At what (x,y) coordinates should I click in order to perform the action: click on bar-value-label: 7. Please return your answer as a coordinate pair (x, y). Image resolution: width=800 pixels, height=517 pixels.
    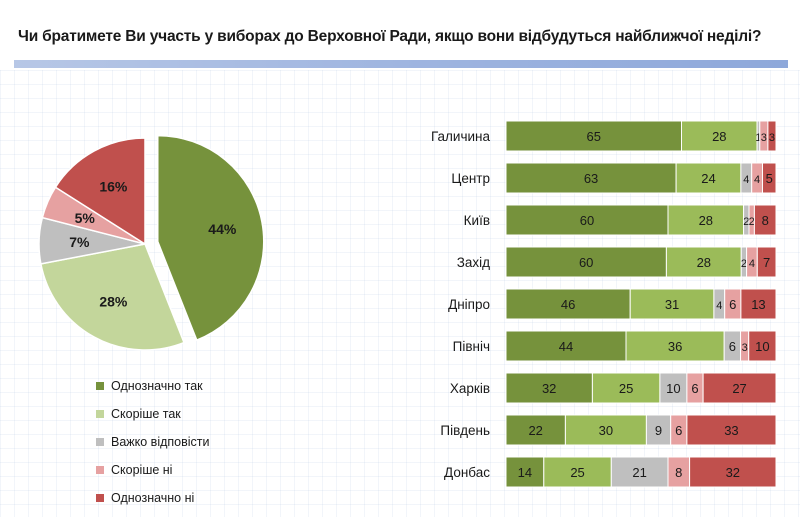
    Looking at the image, I should click on (766, 262).